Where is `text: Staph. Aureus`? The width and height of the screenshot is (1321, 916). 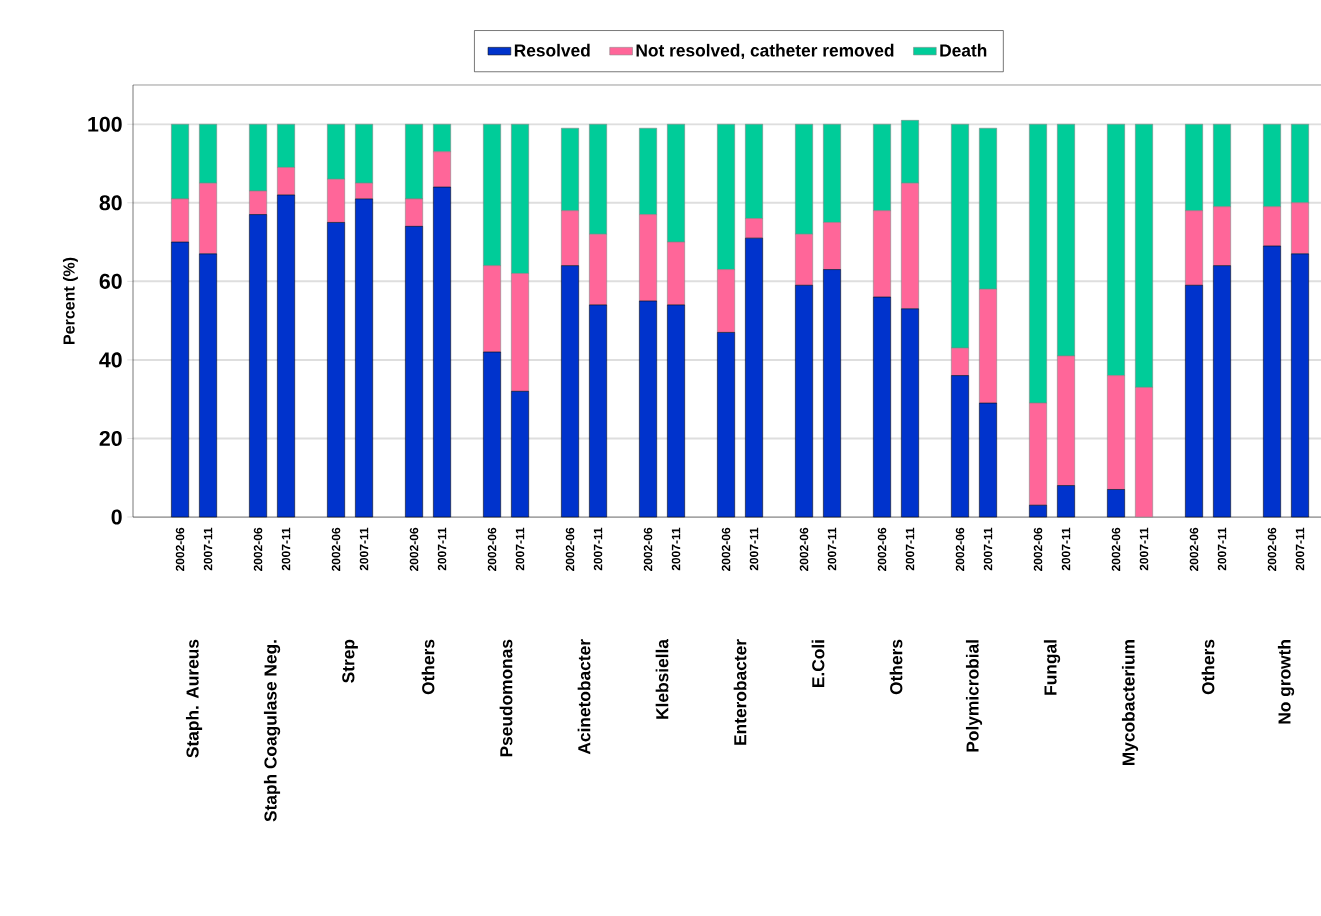
text: Staph. Aureus is located at coordinates (194, 698).